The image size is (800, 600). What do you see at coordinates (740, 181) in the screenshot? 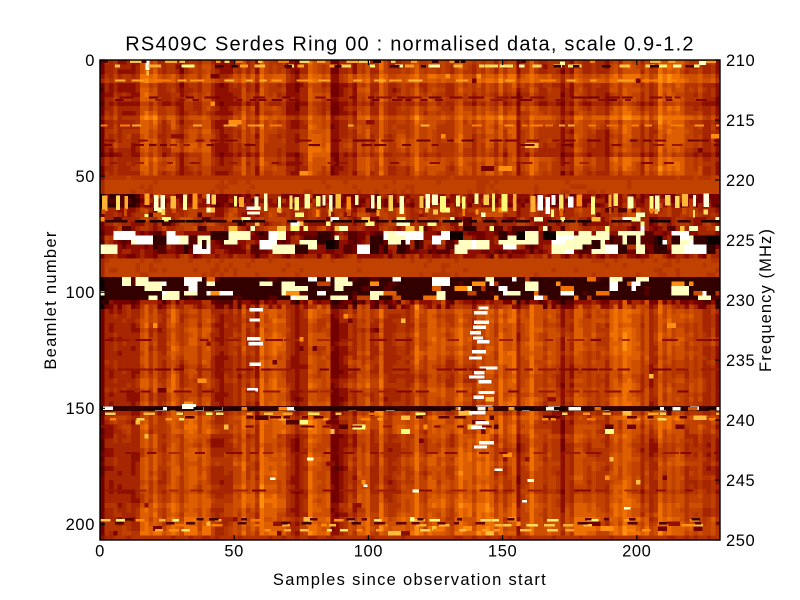
I see `svg-text: 220` at bounding box center [740, 181].